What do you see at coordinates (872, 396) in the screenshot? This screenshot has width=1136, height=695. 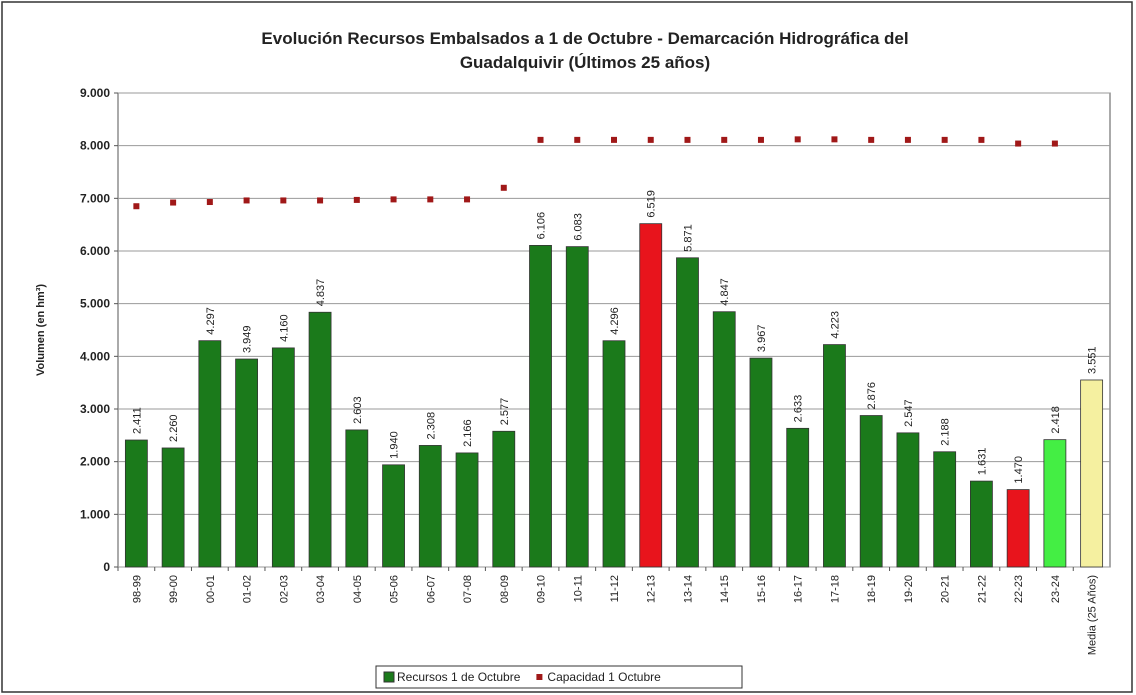 I see `data-label: 2.876` at bounding box center [872, 396].